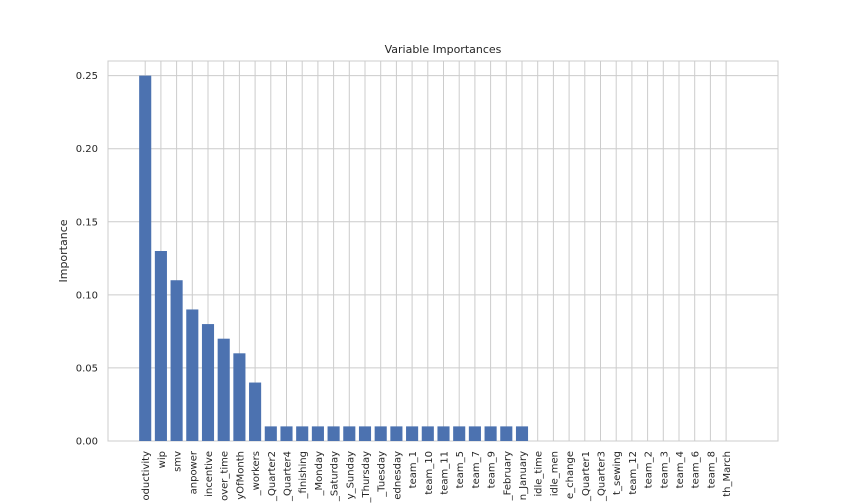 This screenshot has height=504, width=864. What do you see at coordinates (460, 469) in the screenshot?
I see `x-tick-label: team_5` at bounding box center [460, 469].